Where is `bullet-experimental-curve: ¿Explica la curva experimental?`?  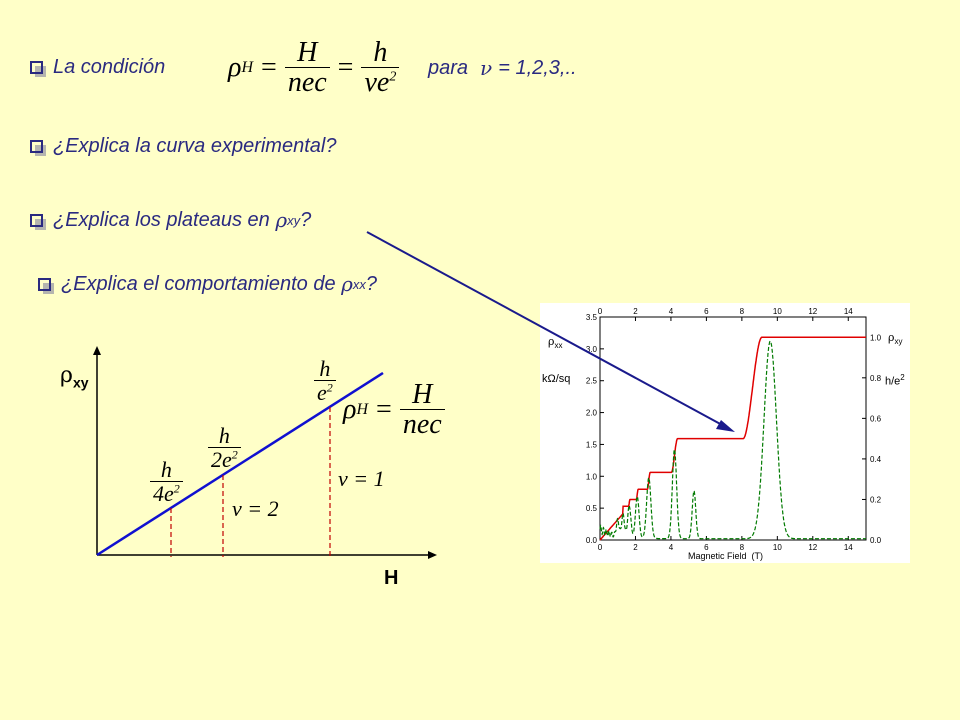
bullet-experimental-curve: ¿Explica la curva experimental? is located at coordinates (183, 146).